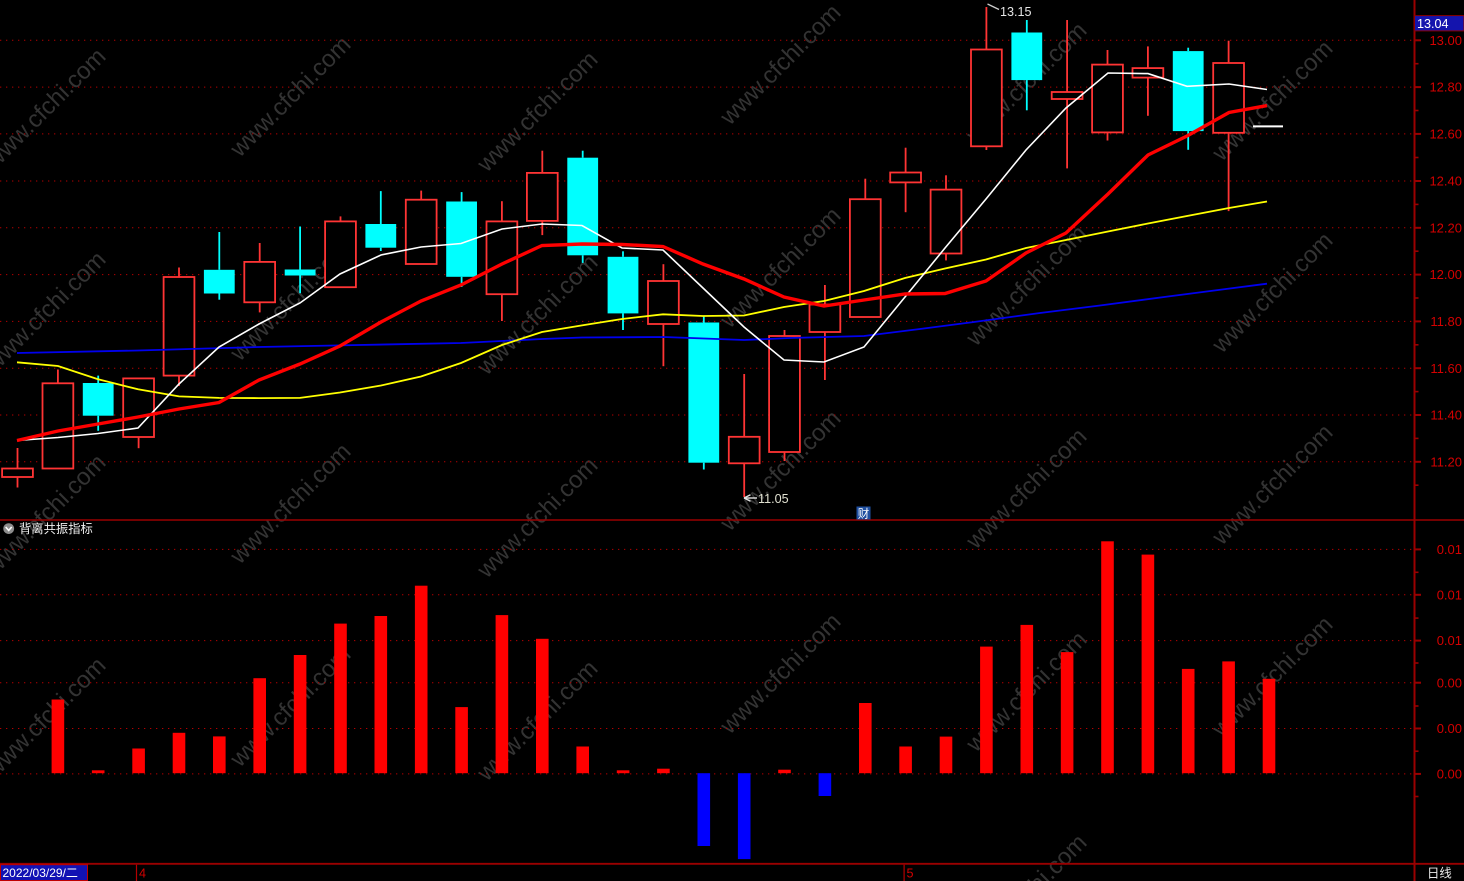  What do you see at coordinates (56, 528) in the screenshot?
I see `svg-text: 背离共振指标` at bounding box center [56, 528].